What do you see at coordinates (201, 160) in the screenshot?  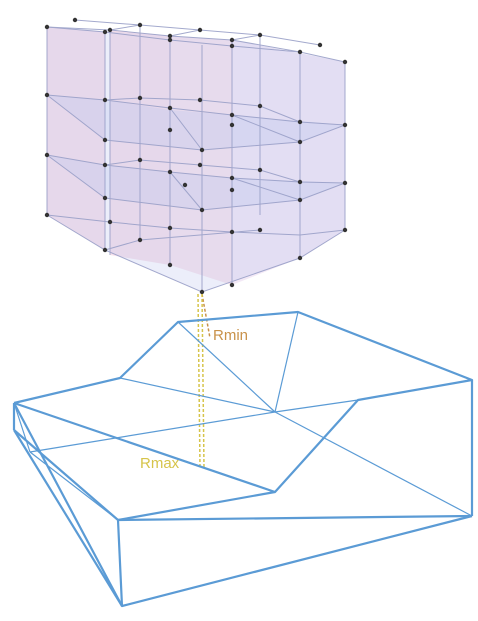 I see `lattice-plane-v3` at bounding box center [201, 160].